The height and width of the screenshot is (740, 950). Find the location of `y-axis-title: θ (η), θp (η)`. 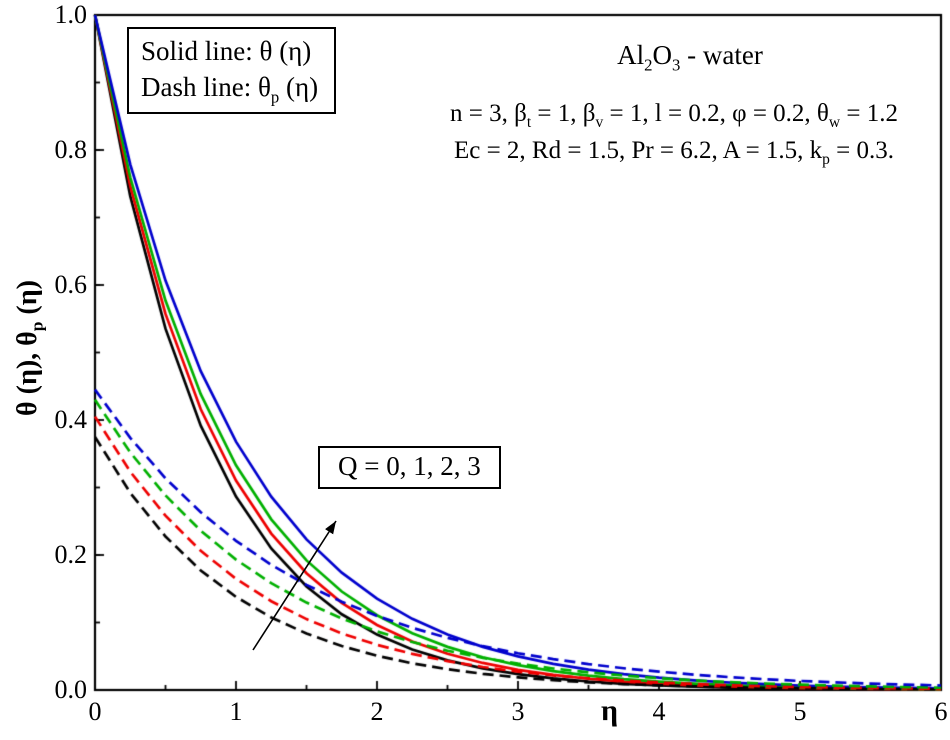

y-axis-title: θ (η), θp (η) is located at coordinates (29, 348).